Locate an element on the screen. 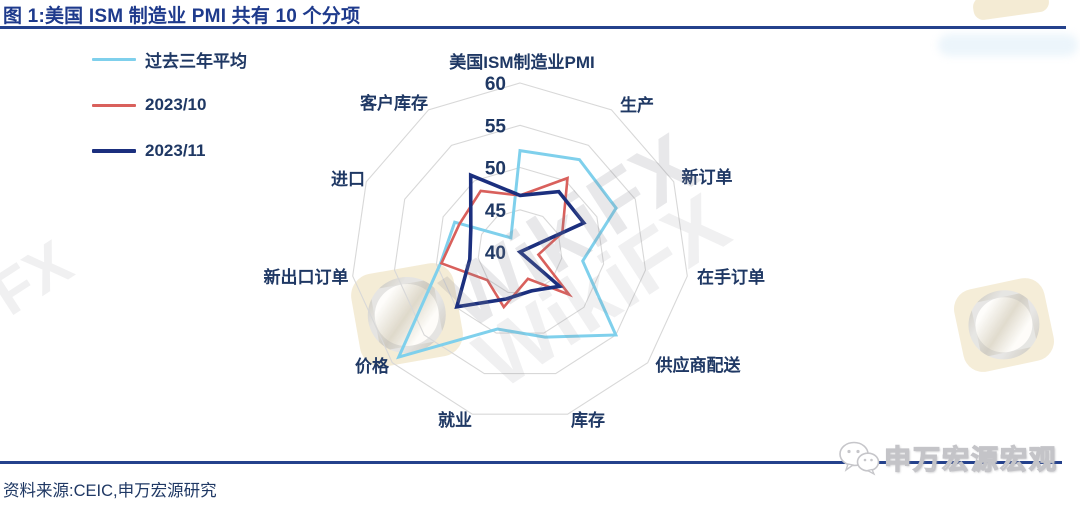 This screenshot has height=510, width=1080. legend-item-2023-10: 2023/10 is located at coordinates (169, 104).